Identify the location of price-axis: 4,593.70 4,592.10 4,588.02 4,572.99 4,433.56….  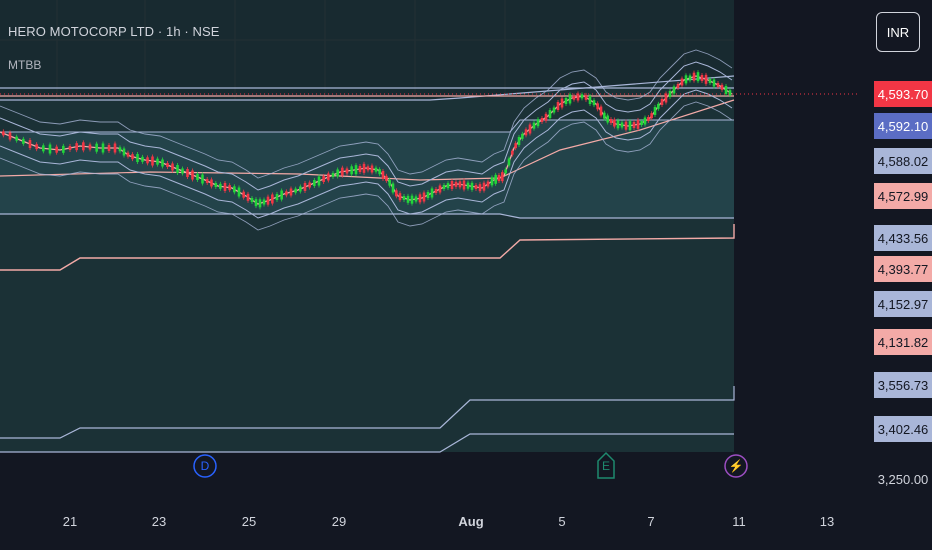
(903, 284).